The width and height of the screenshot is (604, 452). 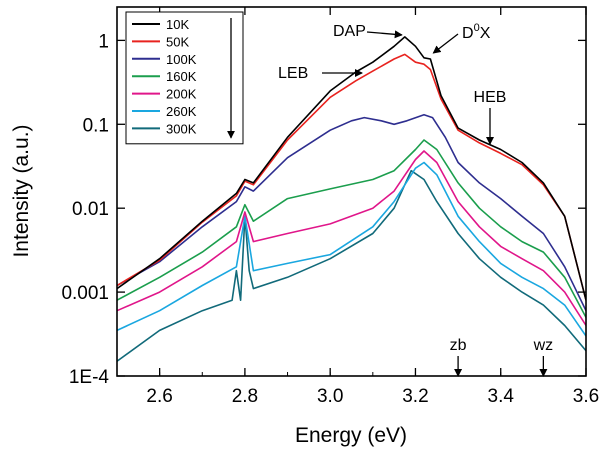 What do you see at coordinates (351, 435) in the screenshot?
I see `x-axis-title: Energy (eV)` at bounding box center [351, 435].